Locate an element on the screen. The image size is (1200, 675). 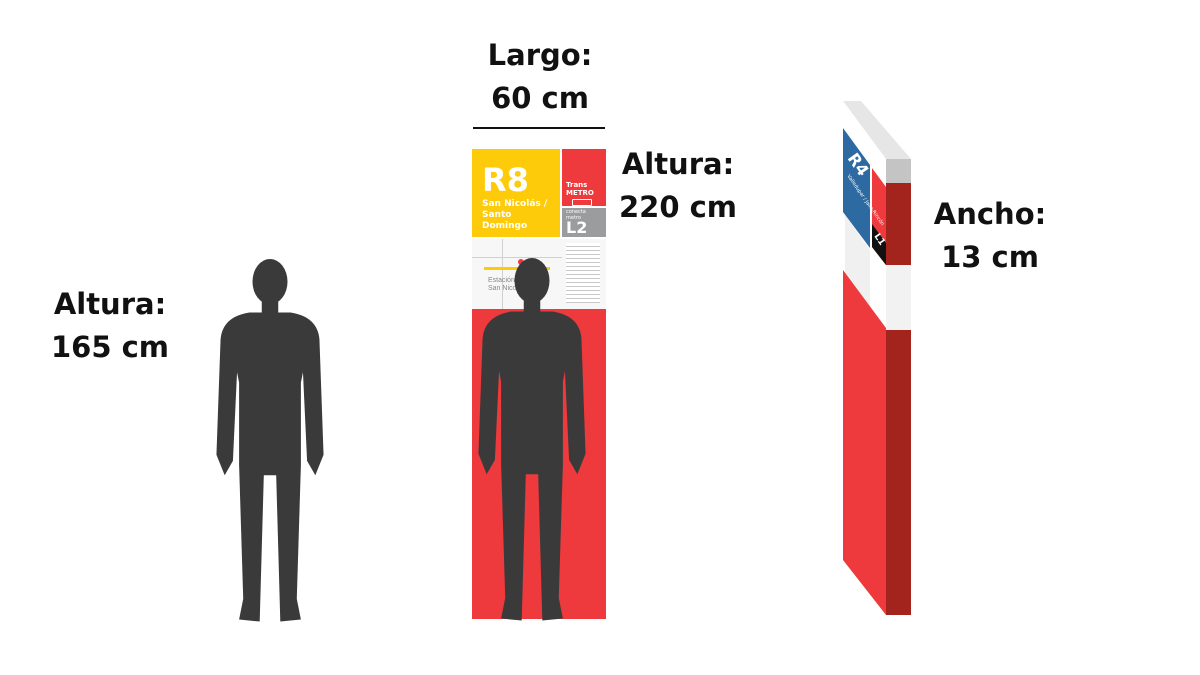
bus-icon is located at coordinates (582, 202).